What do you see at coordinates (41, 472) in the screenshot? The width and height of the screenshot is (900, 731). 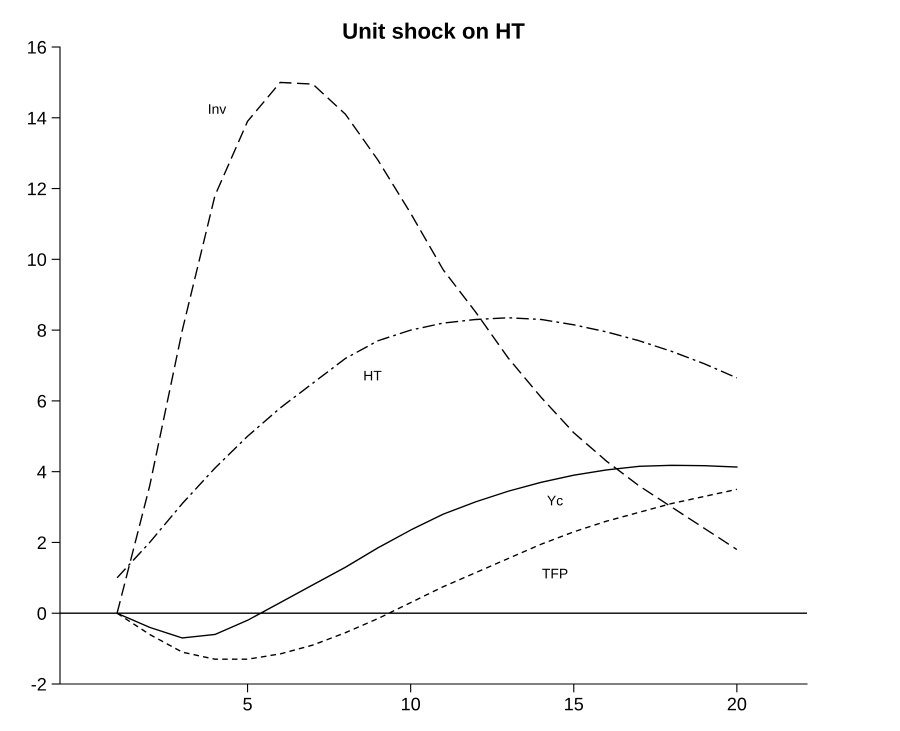 I see `y-tick-label: 4` at bounding box center [41, 472].